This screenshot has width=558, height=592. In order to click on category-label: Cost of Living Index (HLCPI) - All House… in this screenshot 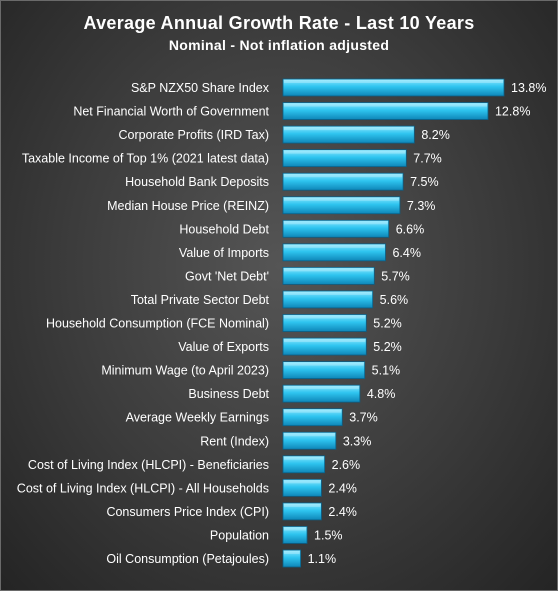, I will do `click(143, 488)`.